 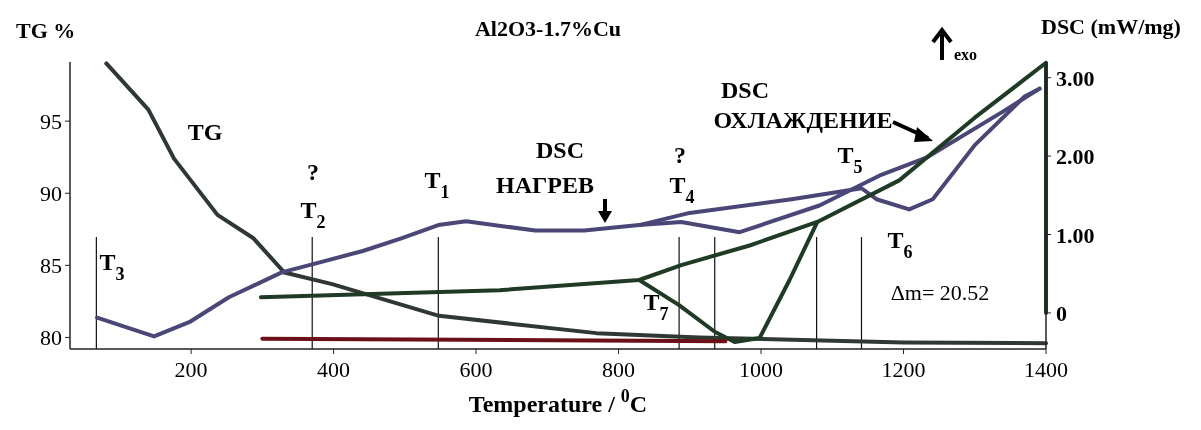 I want to click on annotation: ОХЛАЖДЕНИЕ, so click(x=803, y=120).